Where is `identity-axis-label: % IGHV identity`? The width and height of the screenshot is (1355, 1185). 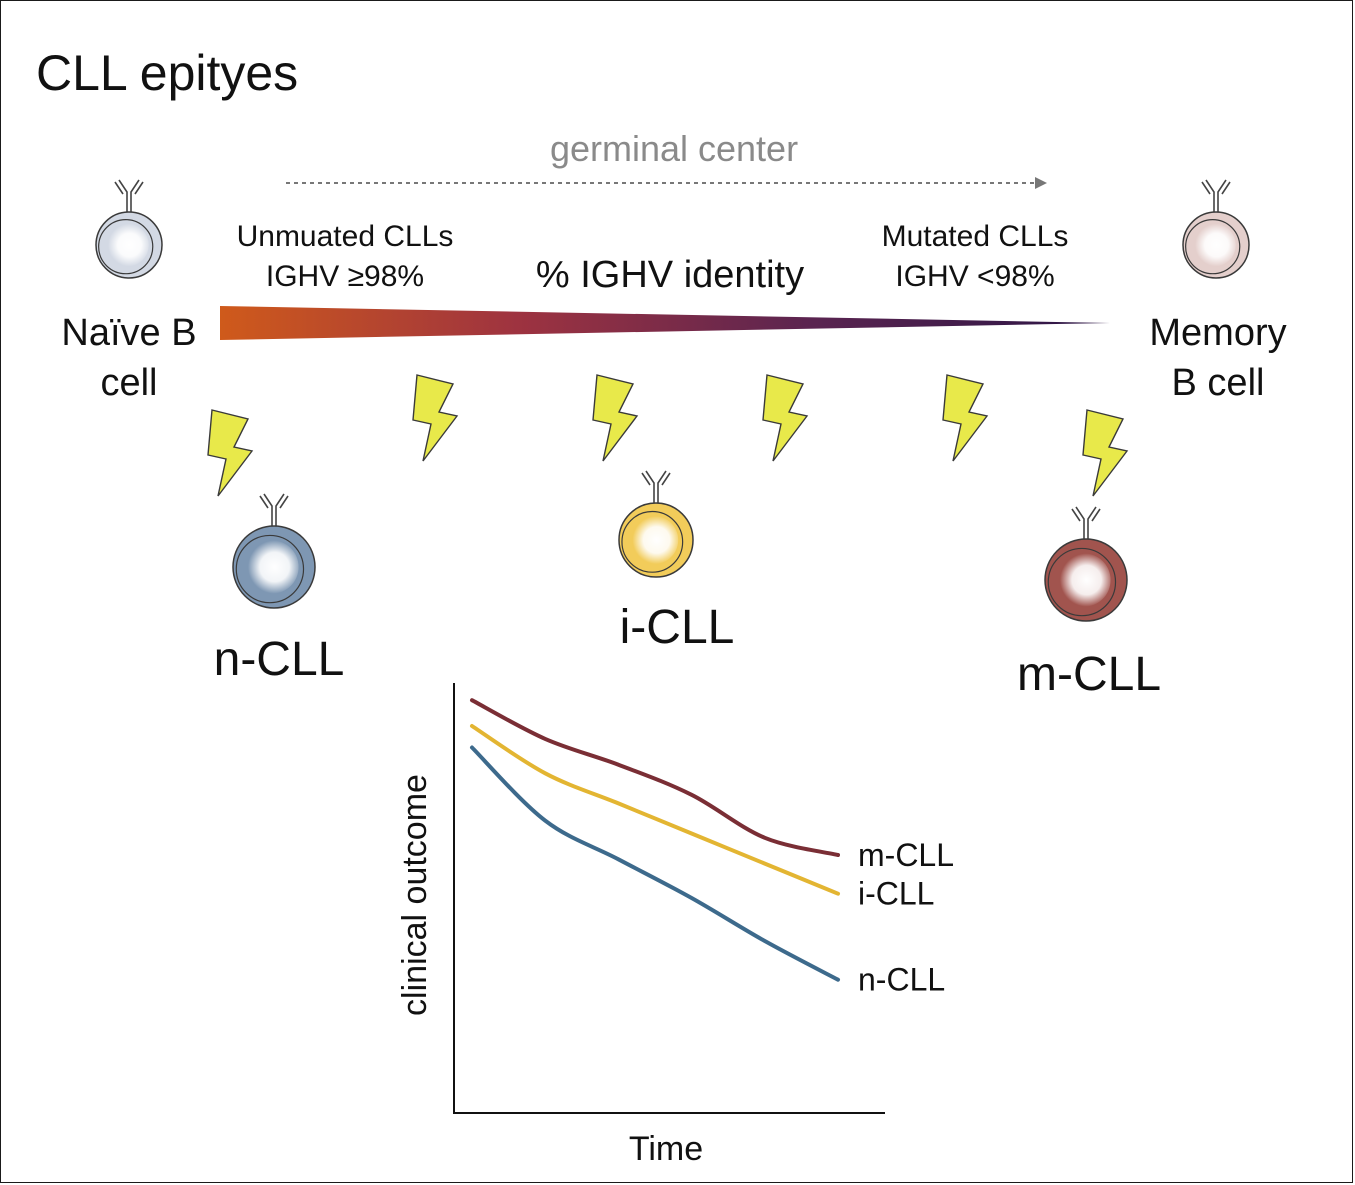
identity-axis-label: % IGHV identity is located at coordinates (670, 275).